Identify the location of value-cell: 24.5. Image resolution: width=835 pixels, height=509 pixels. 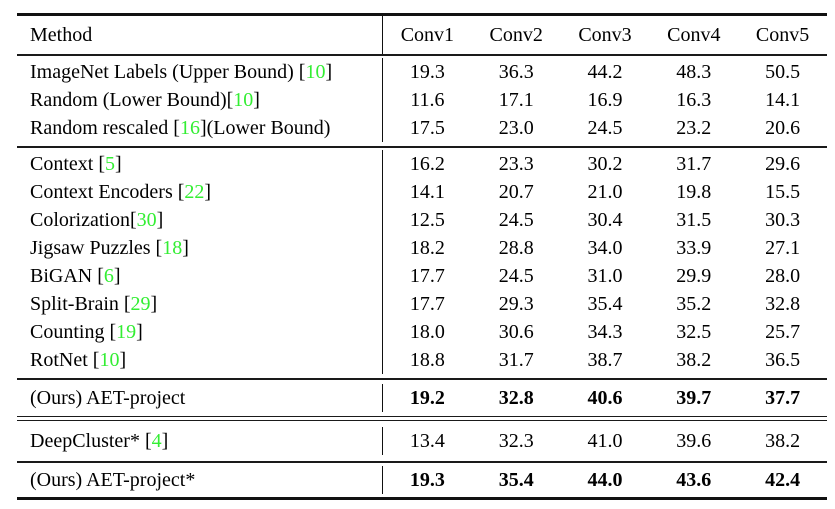
(516, 275).